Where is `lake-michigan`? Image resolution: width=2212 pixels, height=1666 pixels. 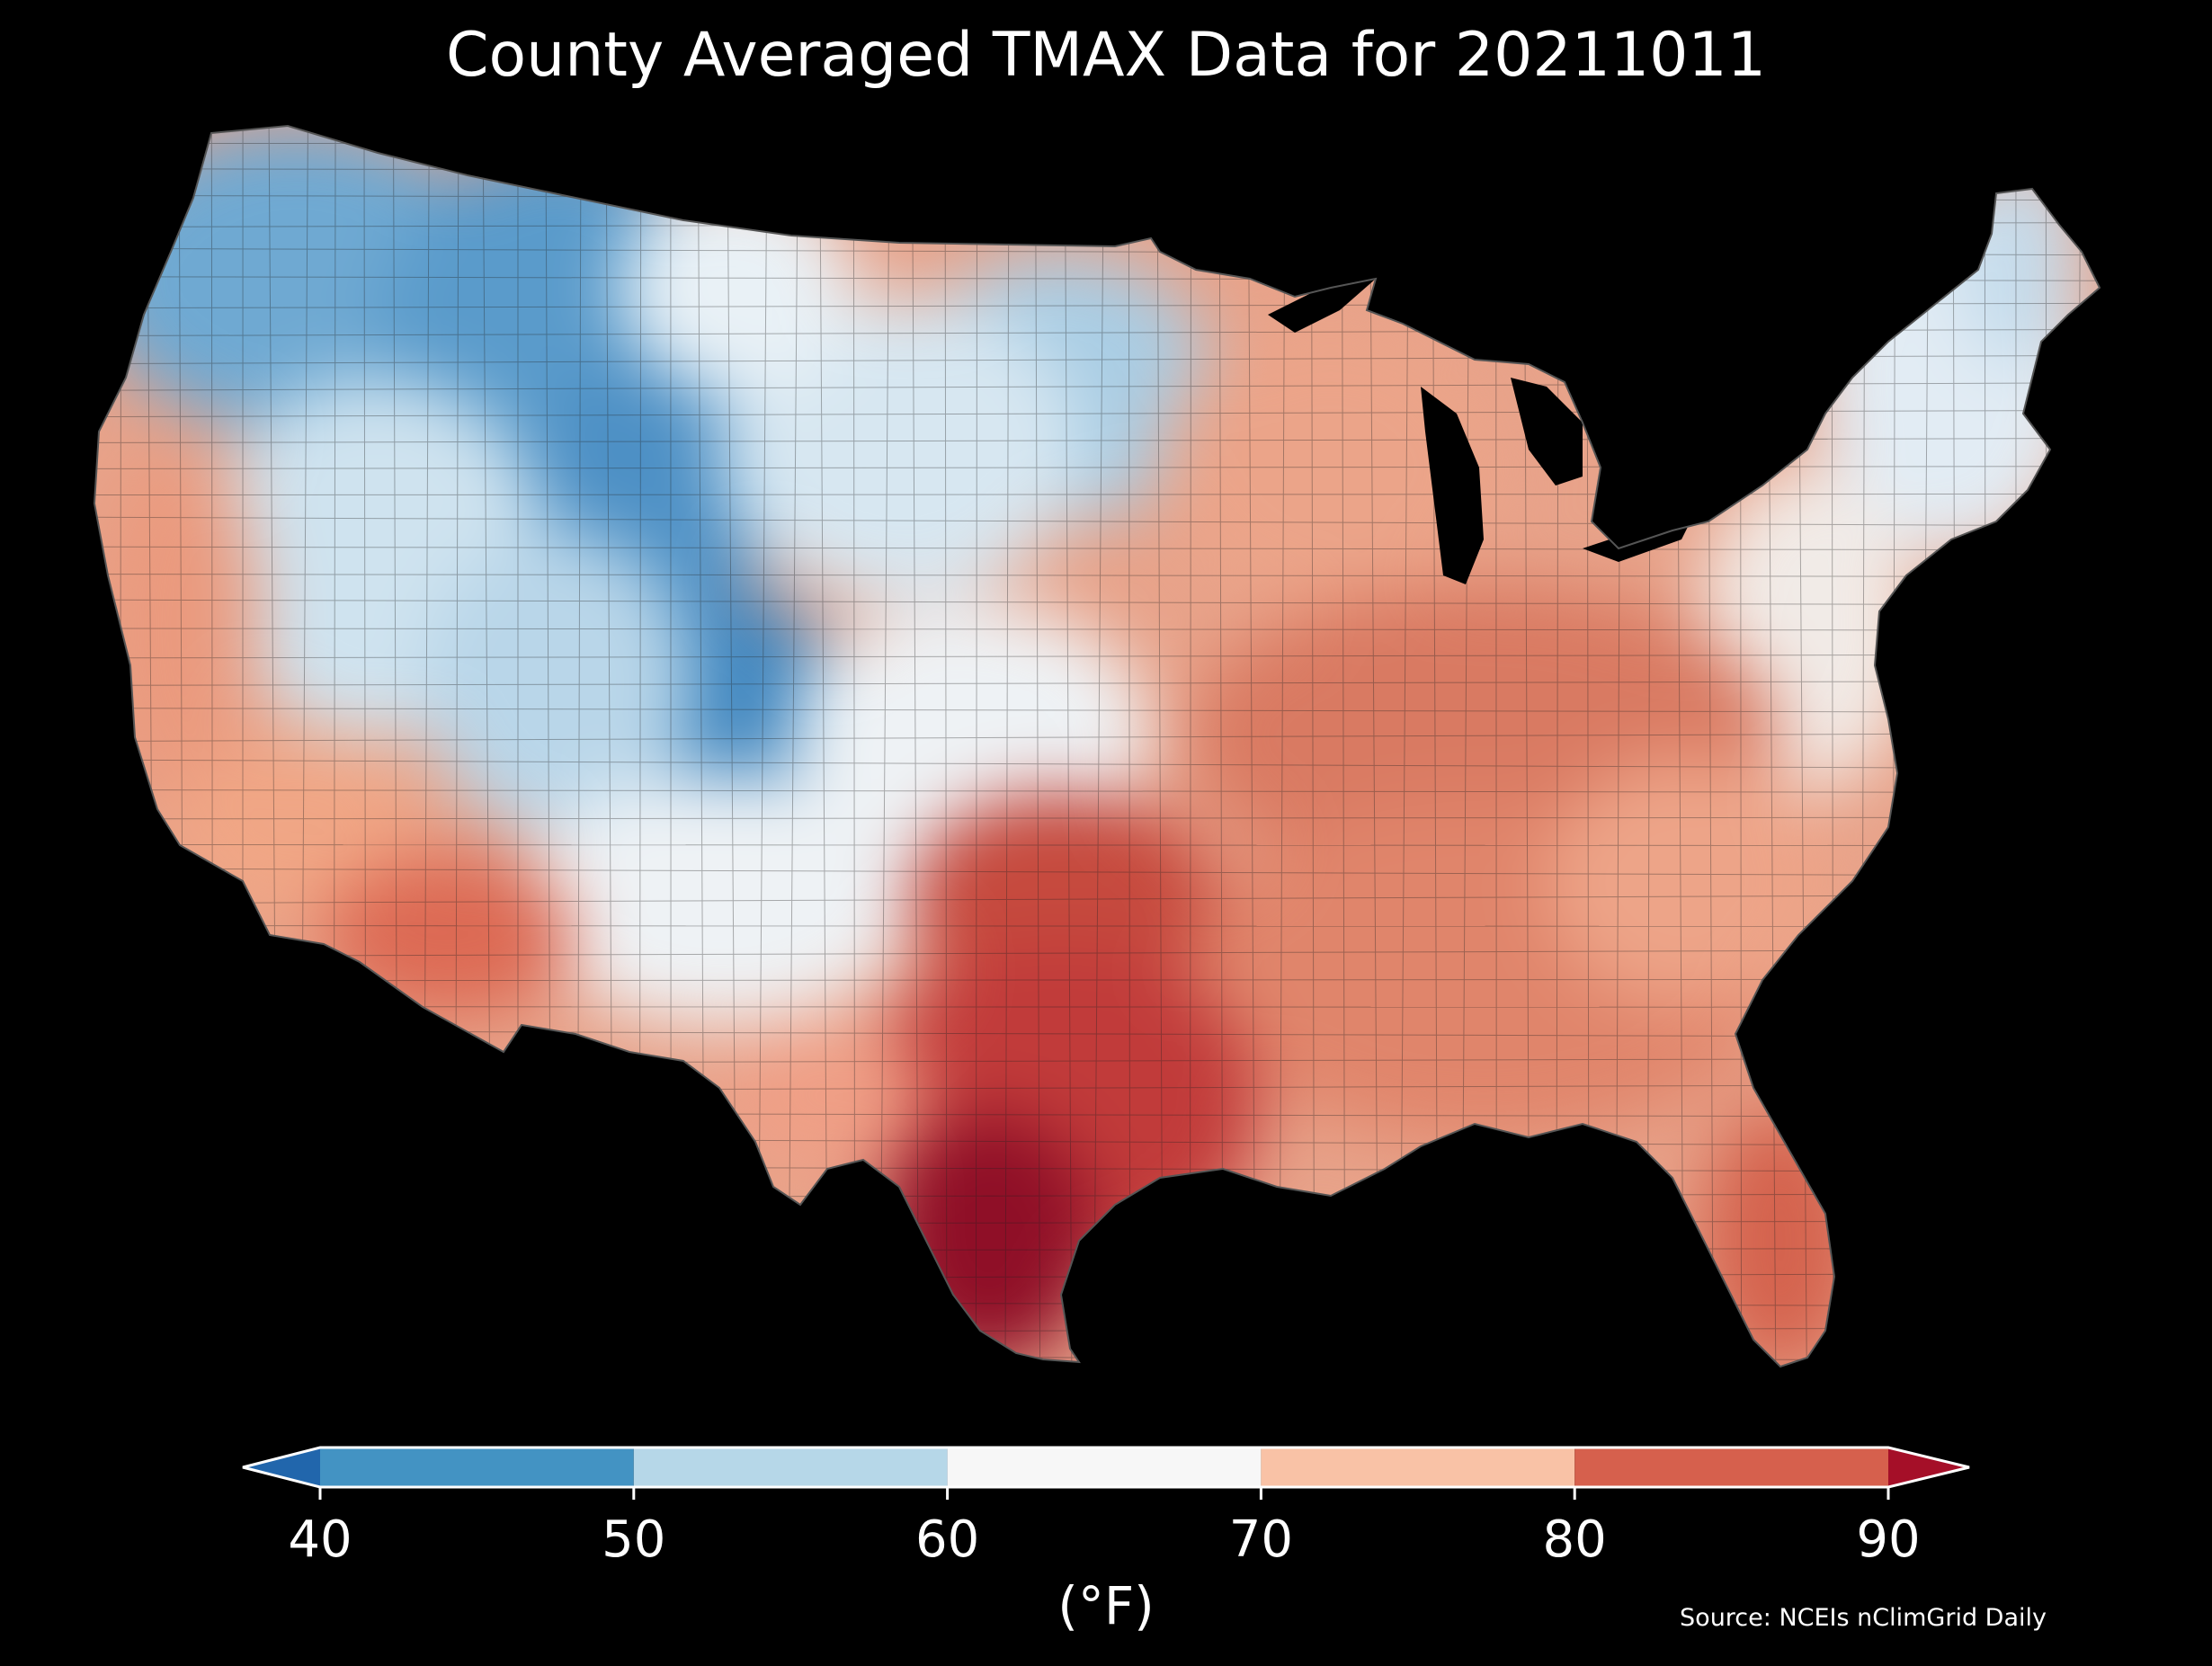 lake-michigan is located at coordinates (1452, 486).